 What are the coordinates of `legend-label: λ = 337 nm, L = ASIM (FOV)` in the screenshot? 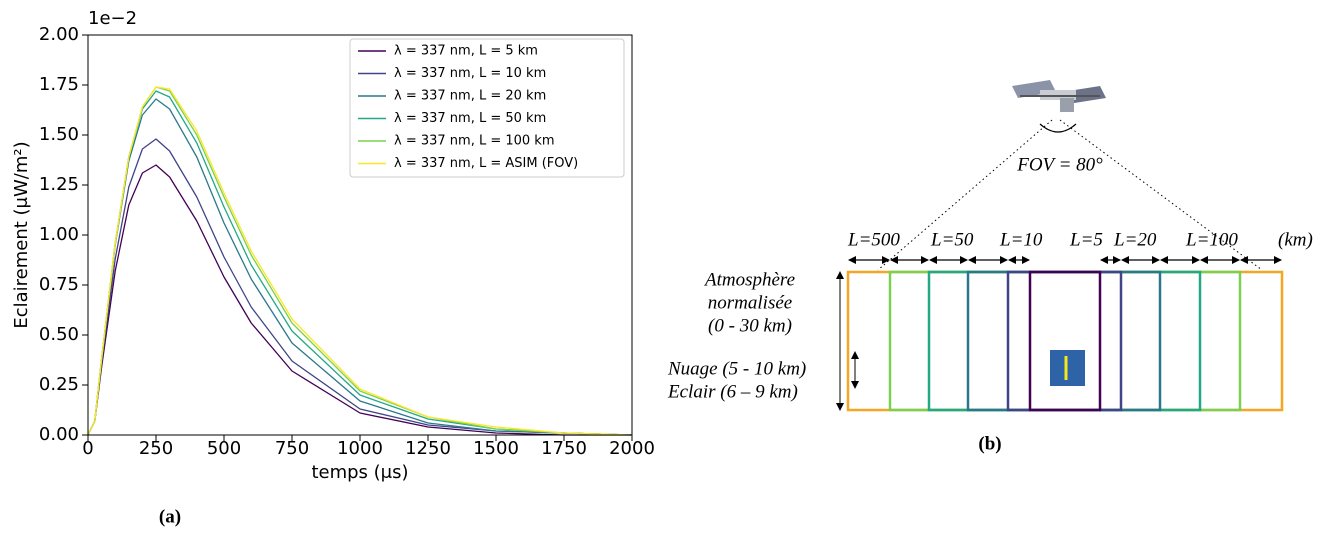 It's located at (486, 163).